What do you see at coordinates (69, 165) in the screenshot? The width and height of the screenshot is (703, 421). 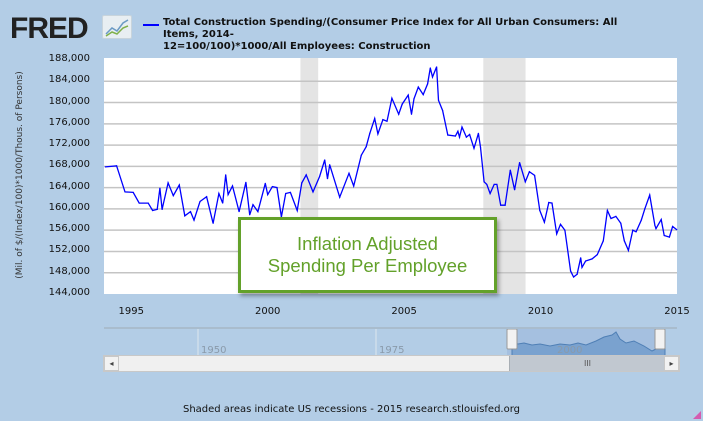 I see `y-tick-label: 168,000` at bounding box center [69, 165].